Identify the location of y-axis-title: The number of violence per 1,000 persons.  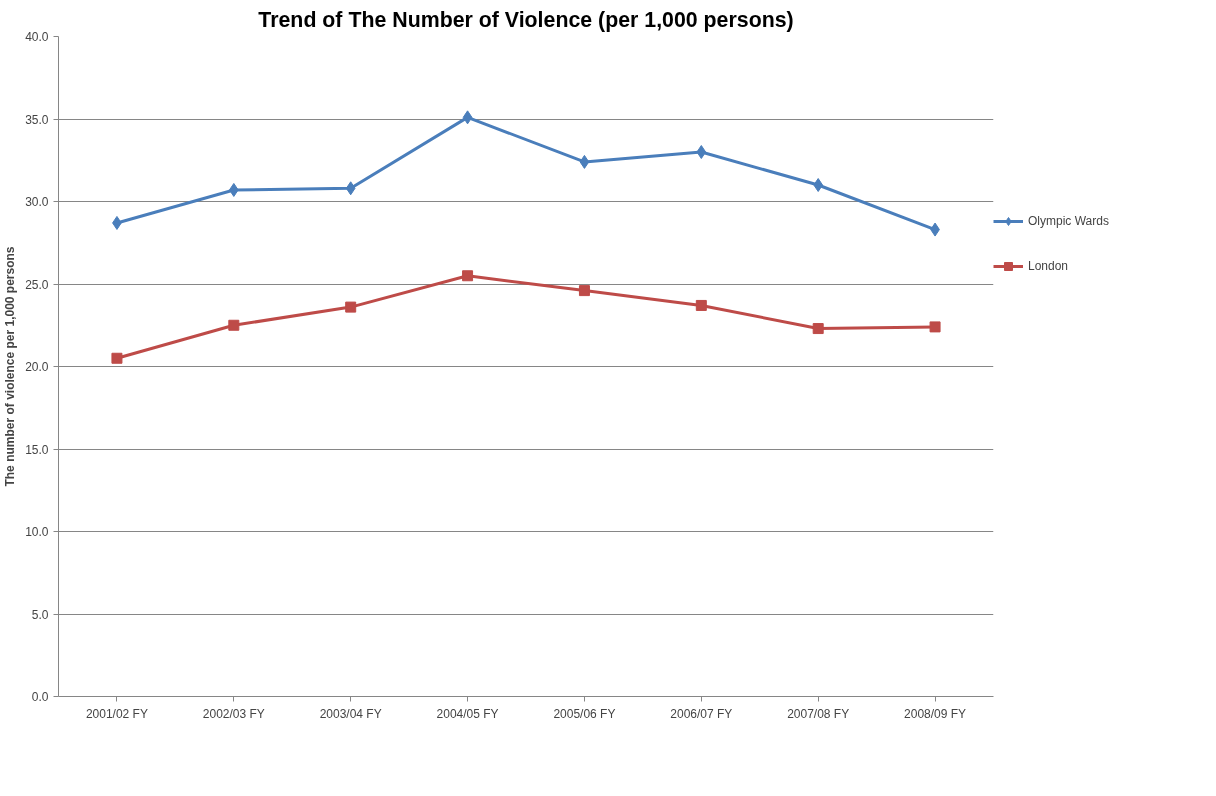
(10, 366).